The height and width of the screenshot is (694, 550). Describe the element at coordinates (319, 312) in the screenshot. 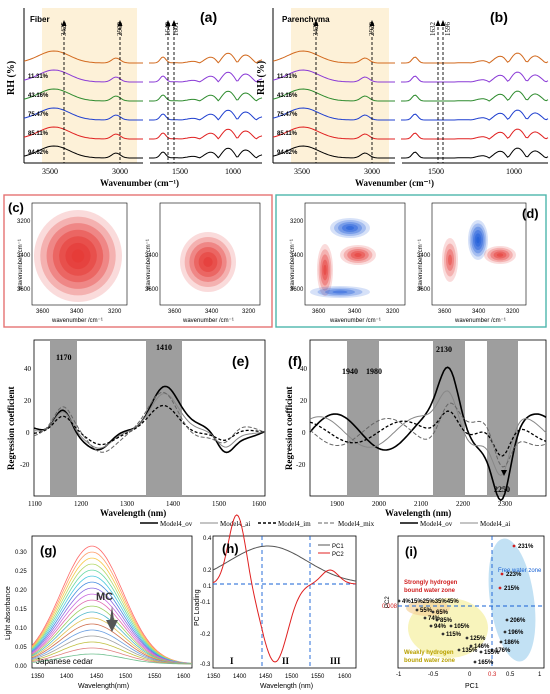

I see `xtick-d-0: 3600` at that location.